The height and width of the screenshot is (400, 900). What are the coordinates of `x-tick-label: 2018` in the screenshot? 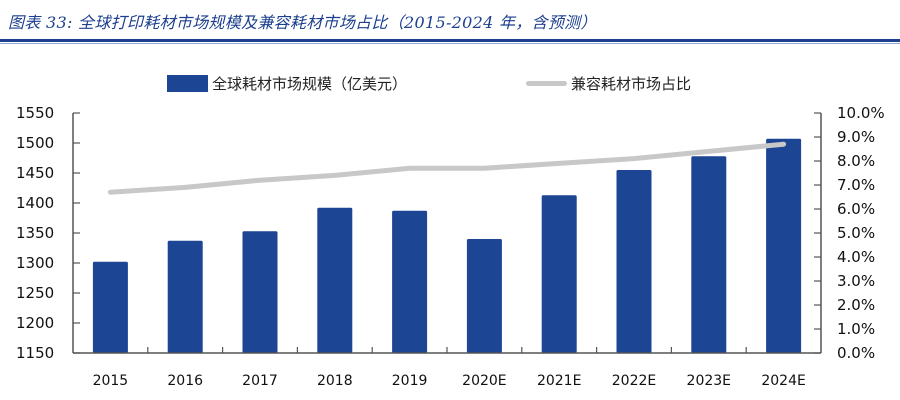 It's located at (335, 381).